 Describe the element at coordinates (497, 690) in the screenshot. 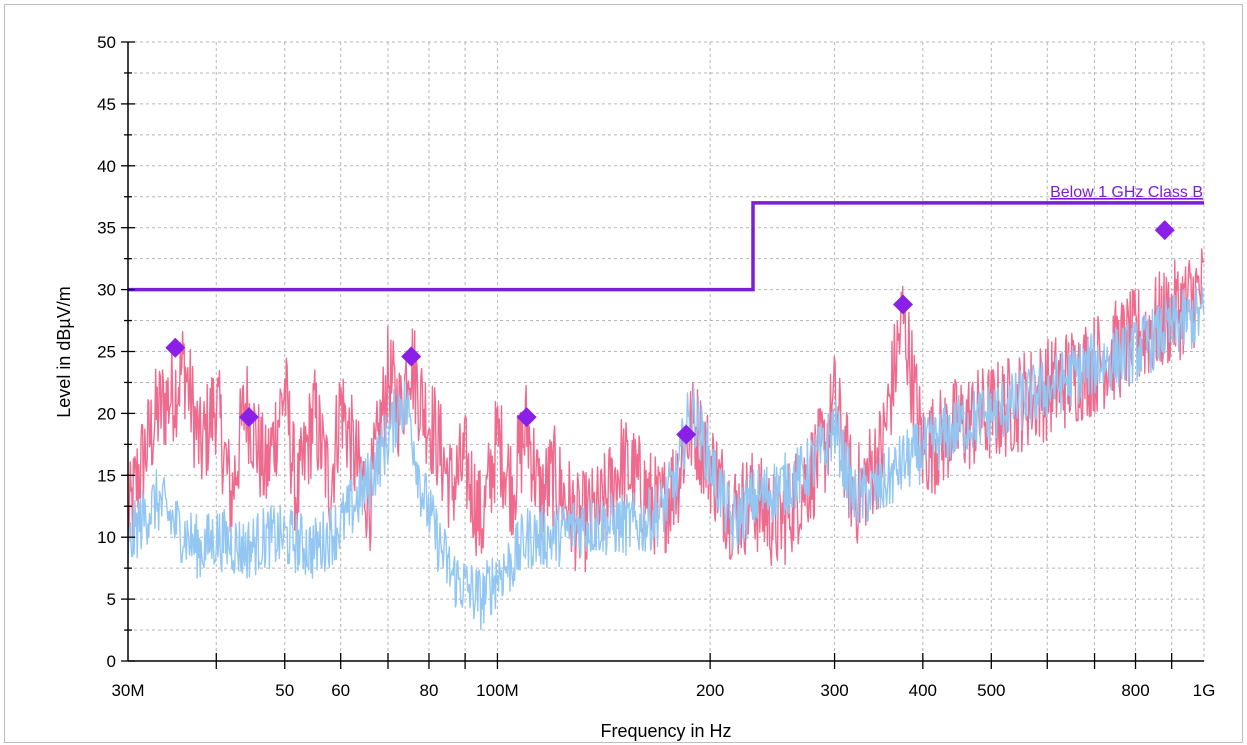

I see `x-tick-label: 100M` at that location.